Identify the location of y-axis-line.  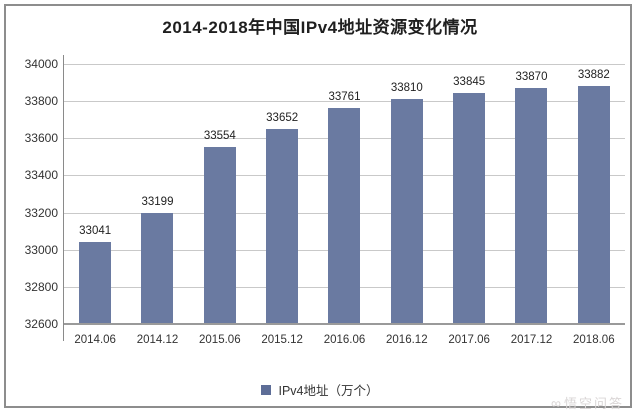
(63, 198).